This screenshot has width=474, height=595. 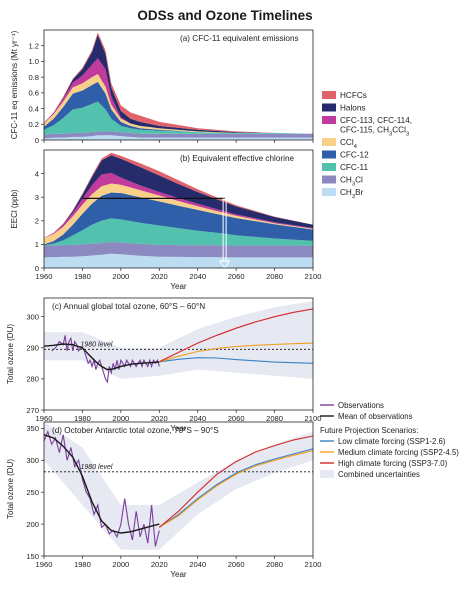 I want to click on y-tick-label: 1.2, so click(x=33, y=46).